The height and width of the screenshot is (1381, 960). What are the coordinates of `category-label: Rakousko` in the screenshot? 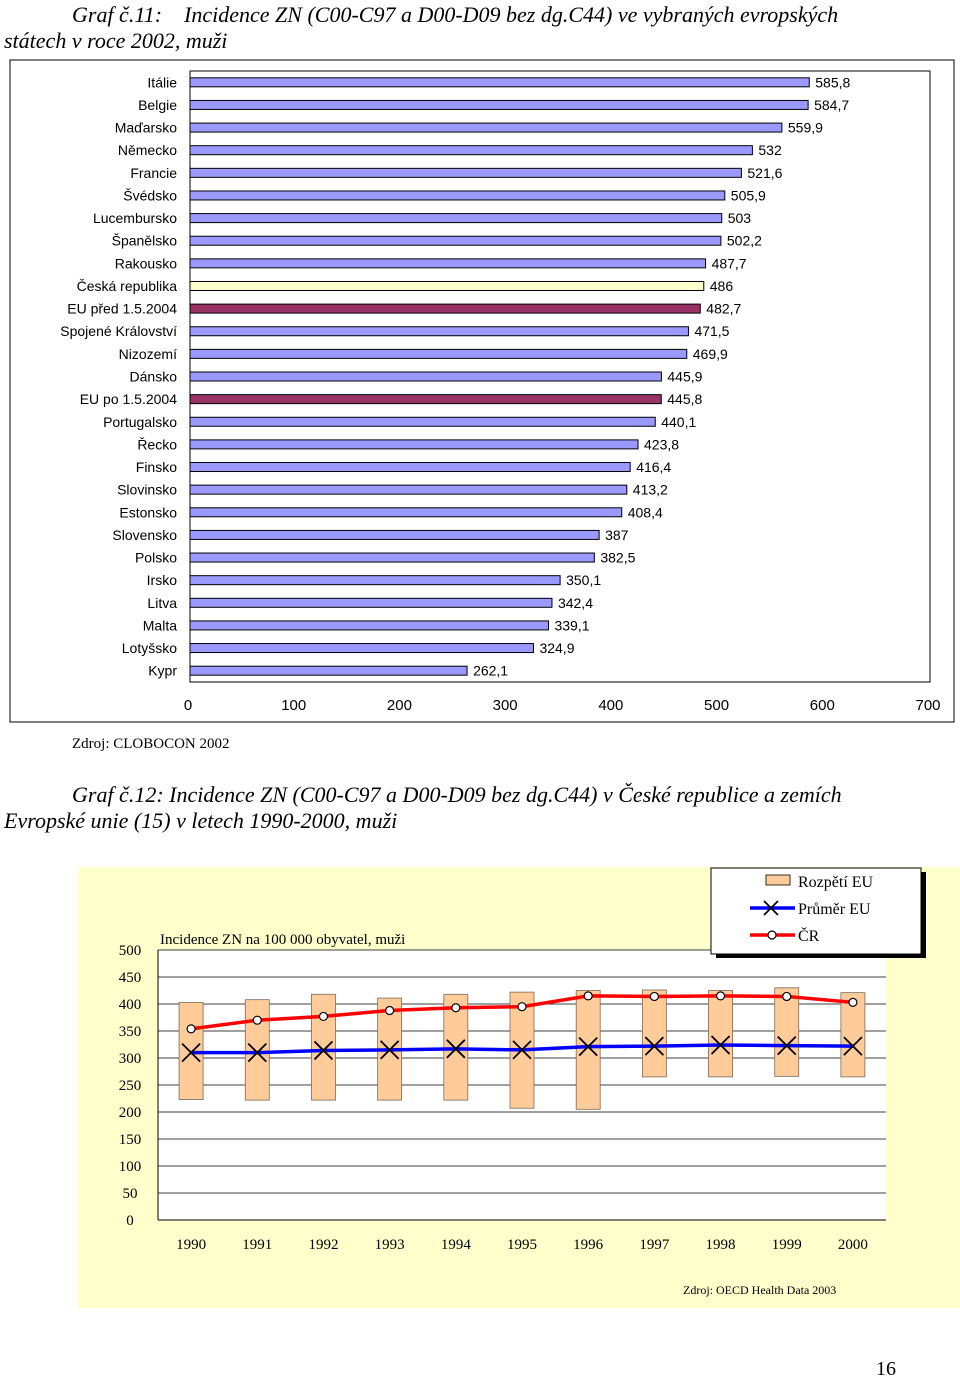 It's located at (146, 263).